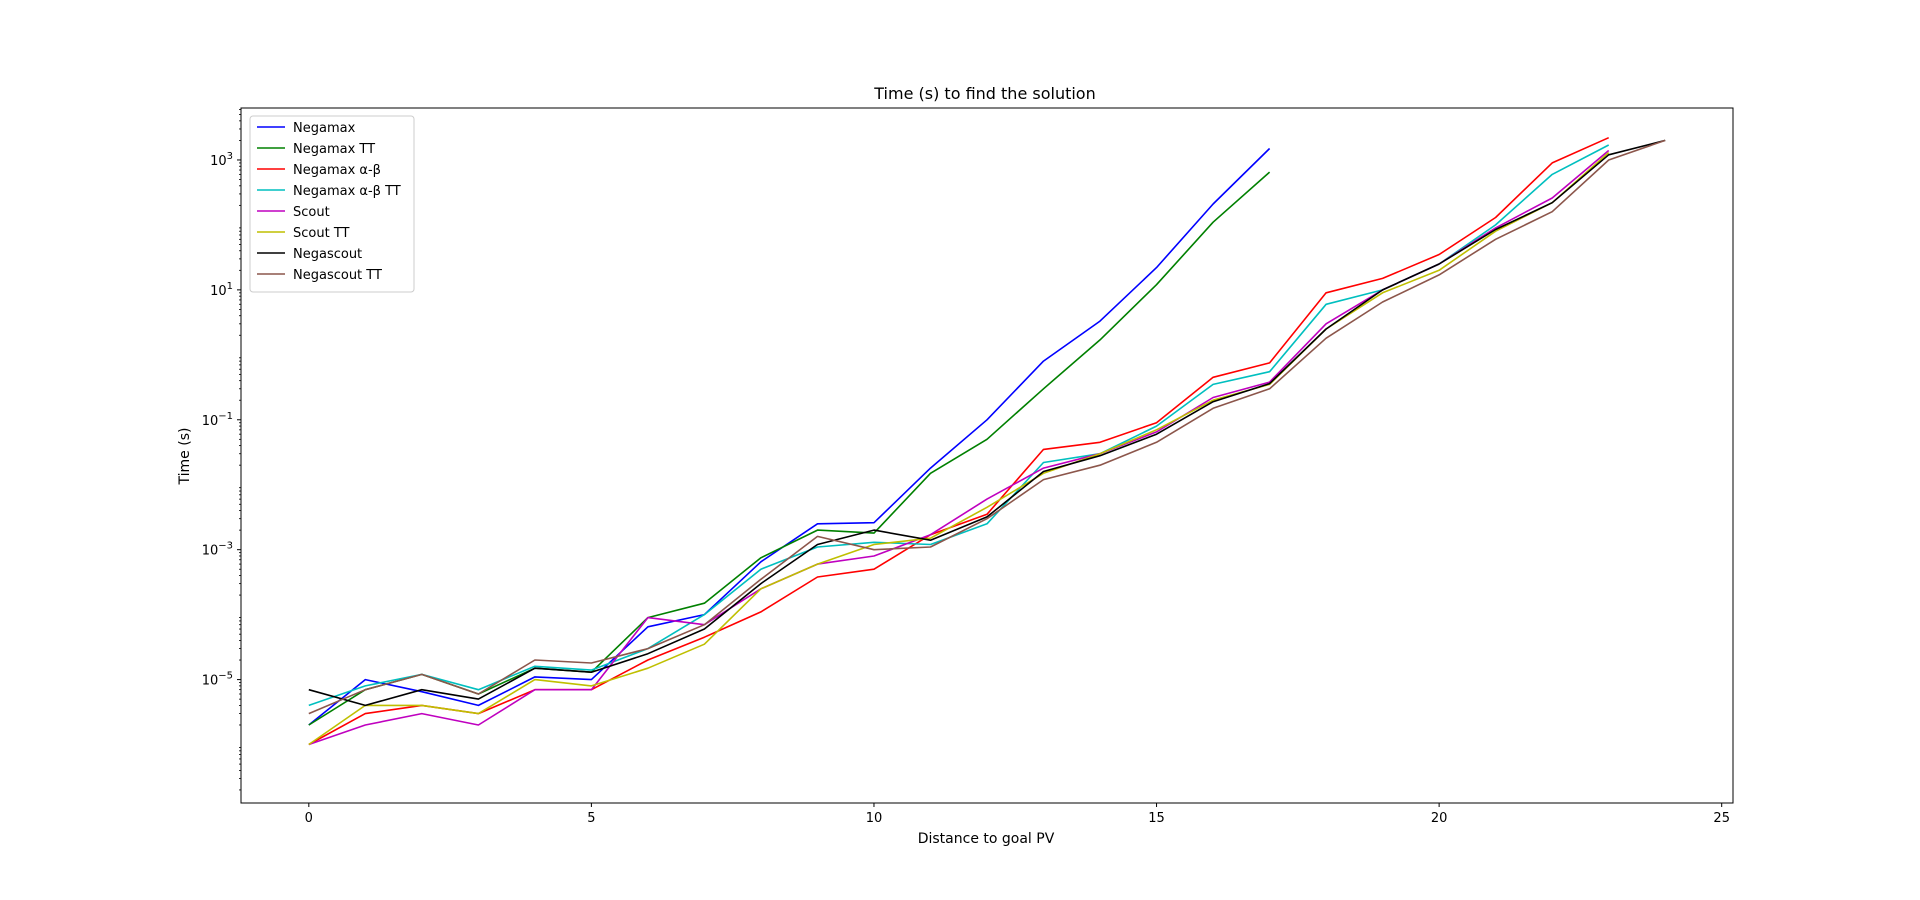  I want to click on legend-label-scout-tt: Scout TT, so click(321, 233).